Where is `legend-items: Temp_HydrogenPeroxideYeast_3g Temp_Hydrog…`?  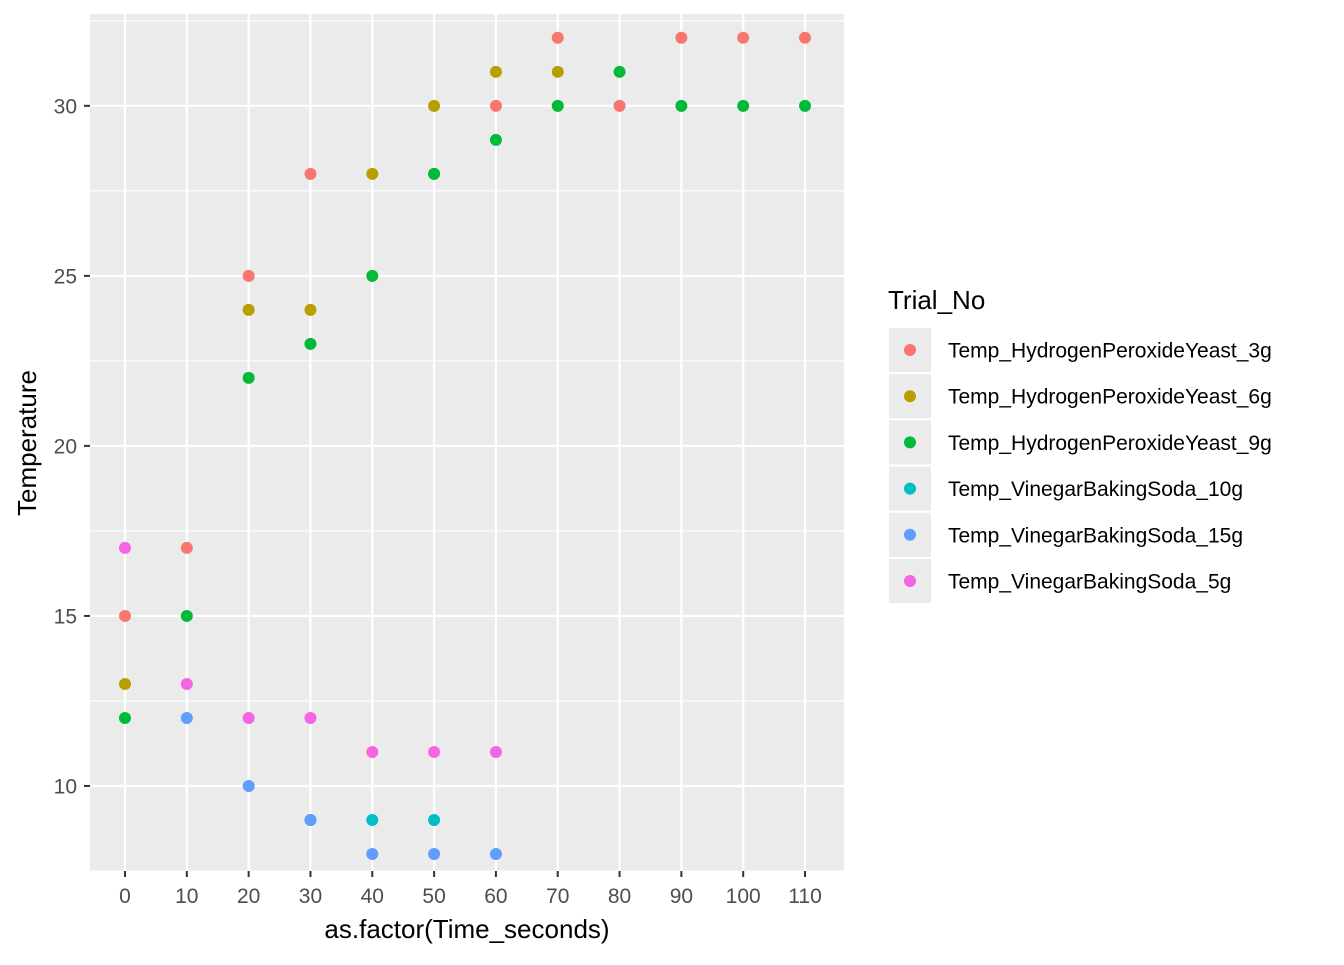
legend-items: Temp_HydrogenPeroxideYeast_3g Temp_Hydrog… is located at coordinates (1080, 465).